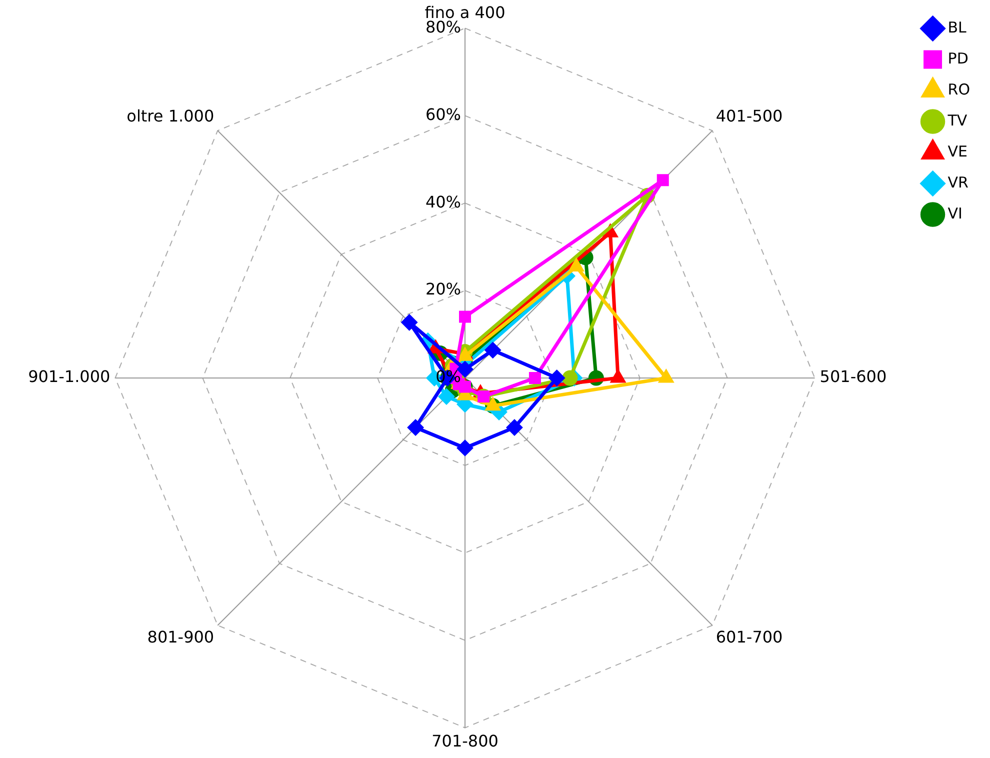  Describe the element at coordinates (749, 637) in the screenshot. I see `spoke-label: 601-700` at that location.